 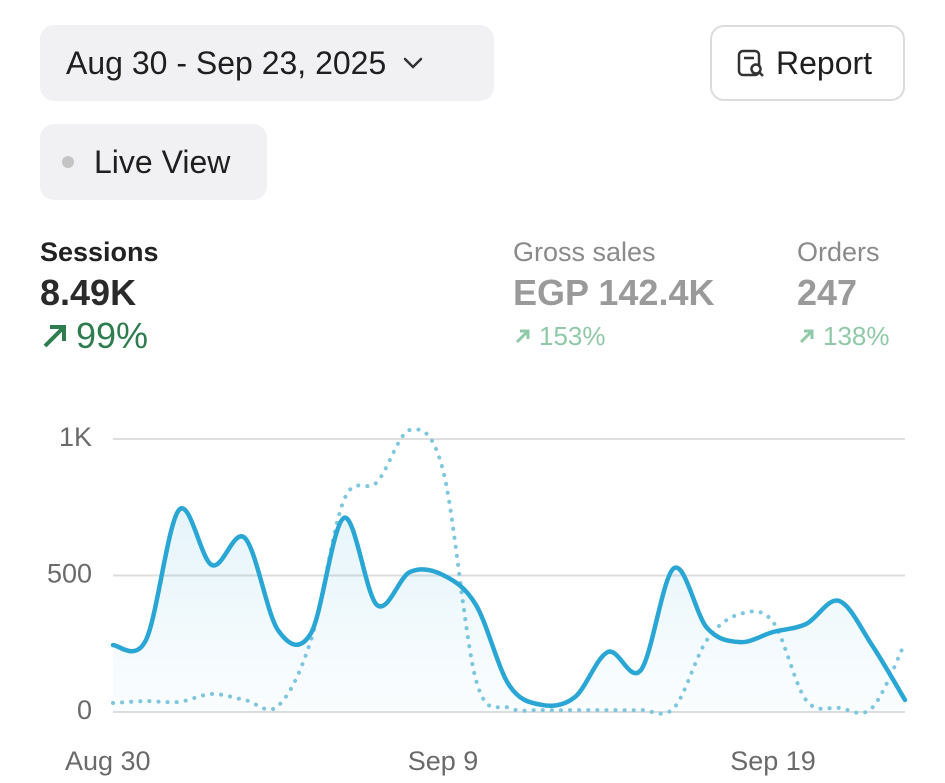 I want to click on metric-label: Sessions, so click(x=99, y=252).